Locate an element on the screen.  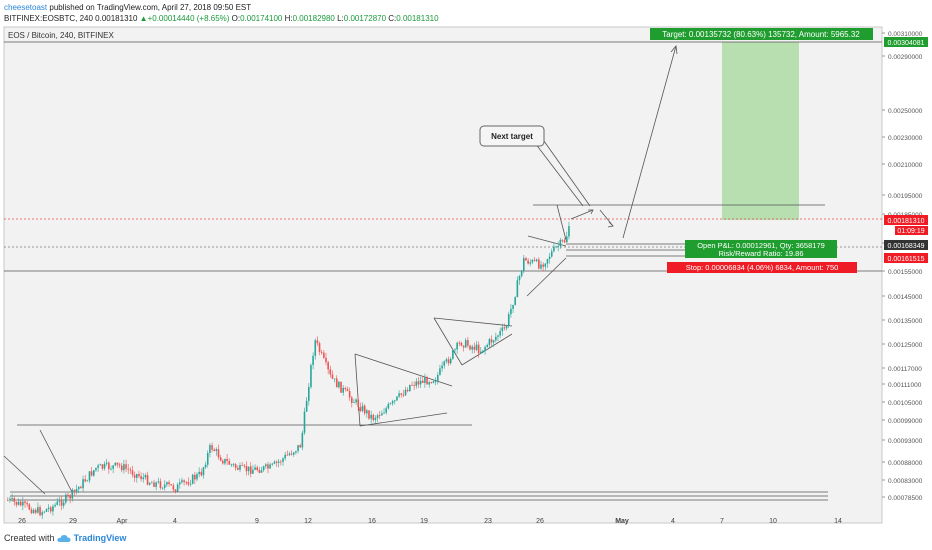
callout-text: Next target is located at coordinates (512, 136).